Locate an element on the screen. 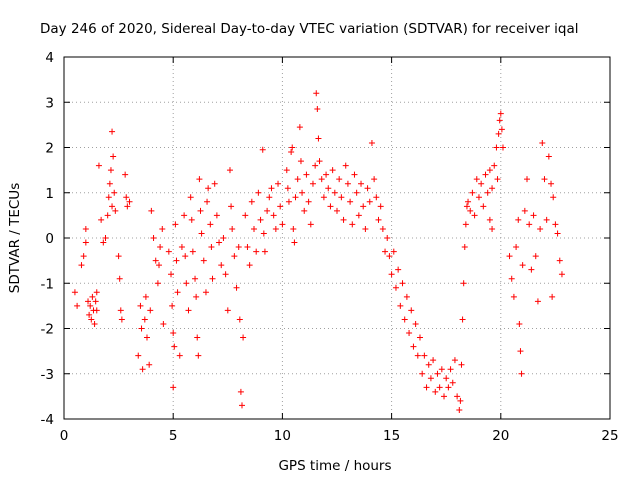  x-tick-label: 0 is located at coordinates (64, 436).